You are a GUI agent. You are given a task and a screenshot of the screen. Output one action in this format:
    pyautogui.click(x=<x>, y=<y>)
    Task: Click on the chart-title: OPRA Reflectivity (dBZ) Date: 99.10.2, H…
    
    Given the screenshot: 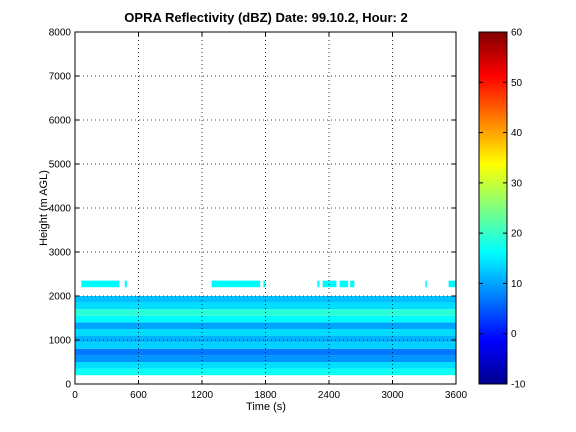 What is the action you would take?
    pyautogui.click(x=265, y=17)
    